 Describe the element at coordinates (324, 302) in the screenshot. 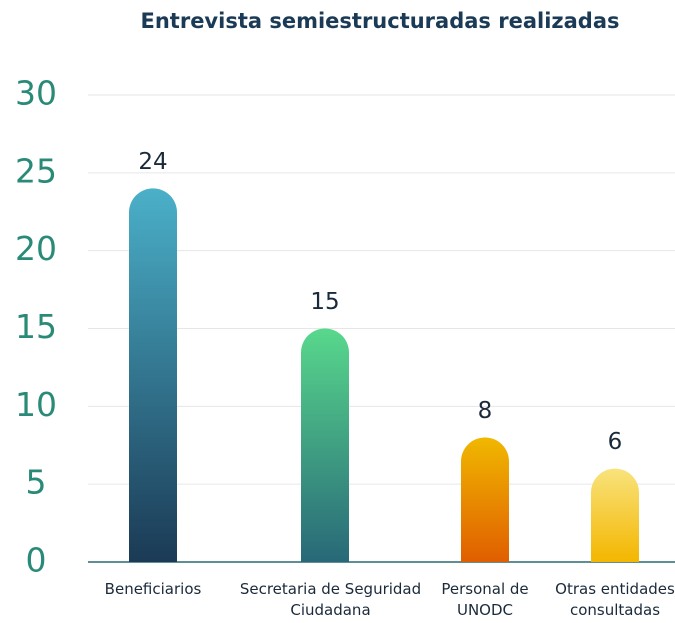

I see `value-label: 15` at that location.